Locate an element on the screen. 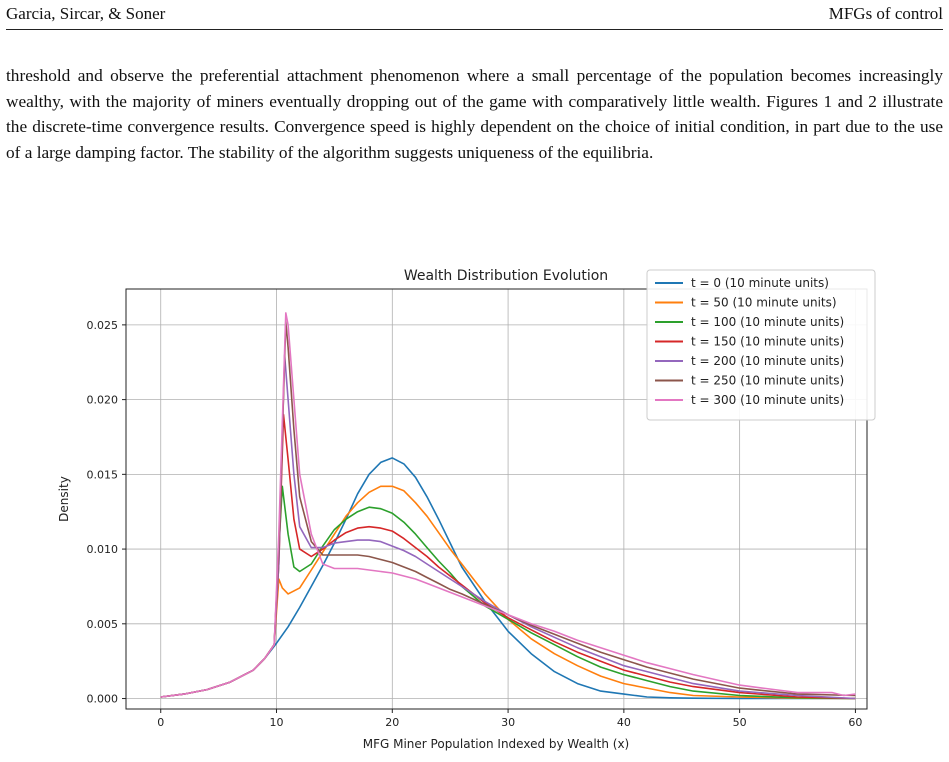  header-rule is located at coordinates (474, 29).